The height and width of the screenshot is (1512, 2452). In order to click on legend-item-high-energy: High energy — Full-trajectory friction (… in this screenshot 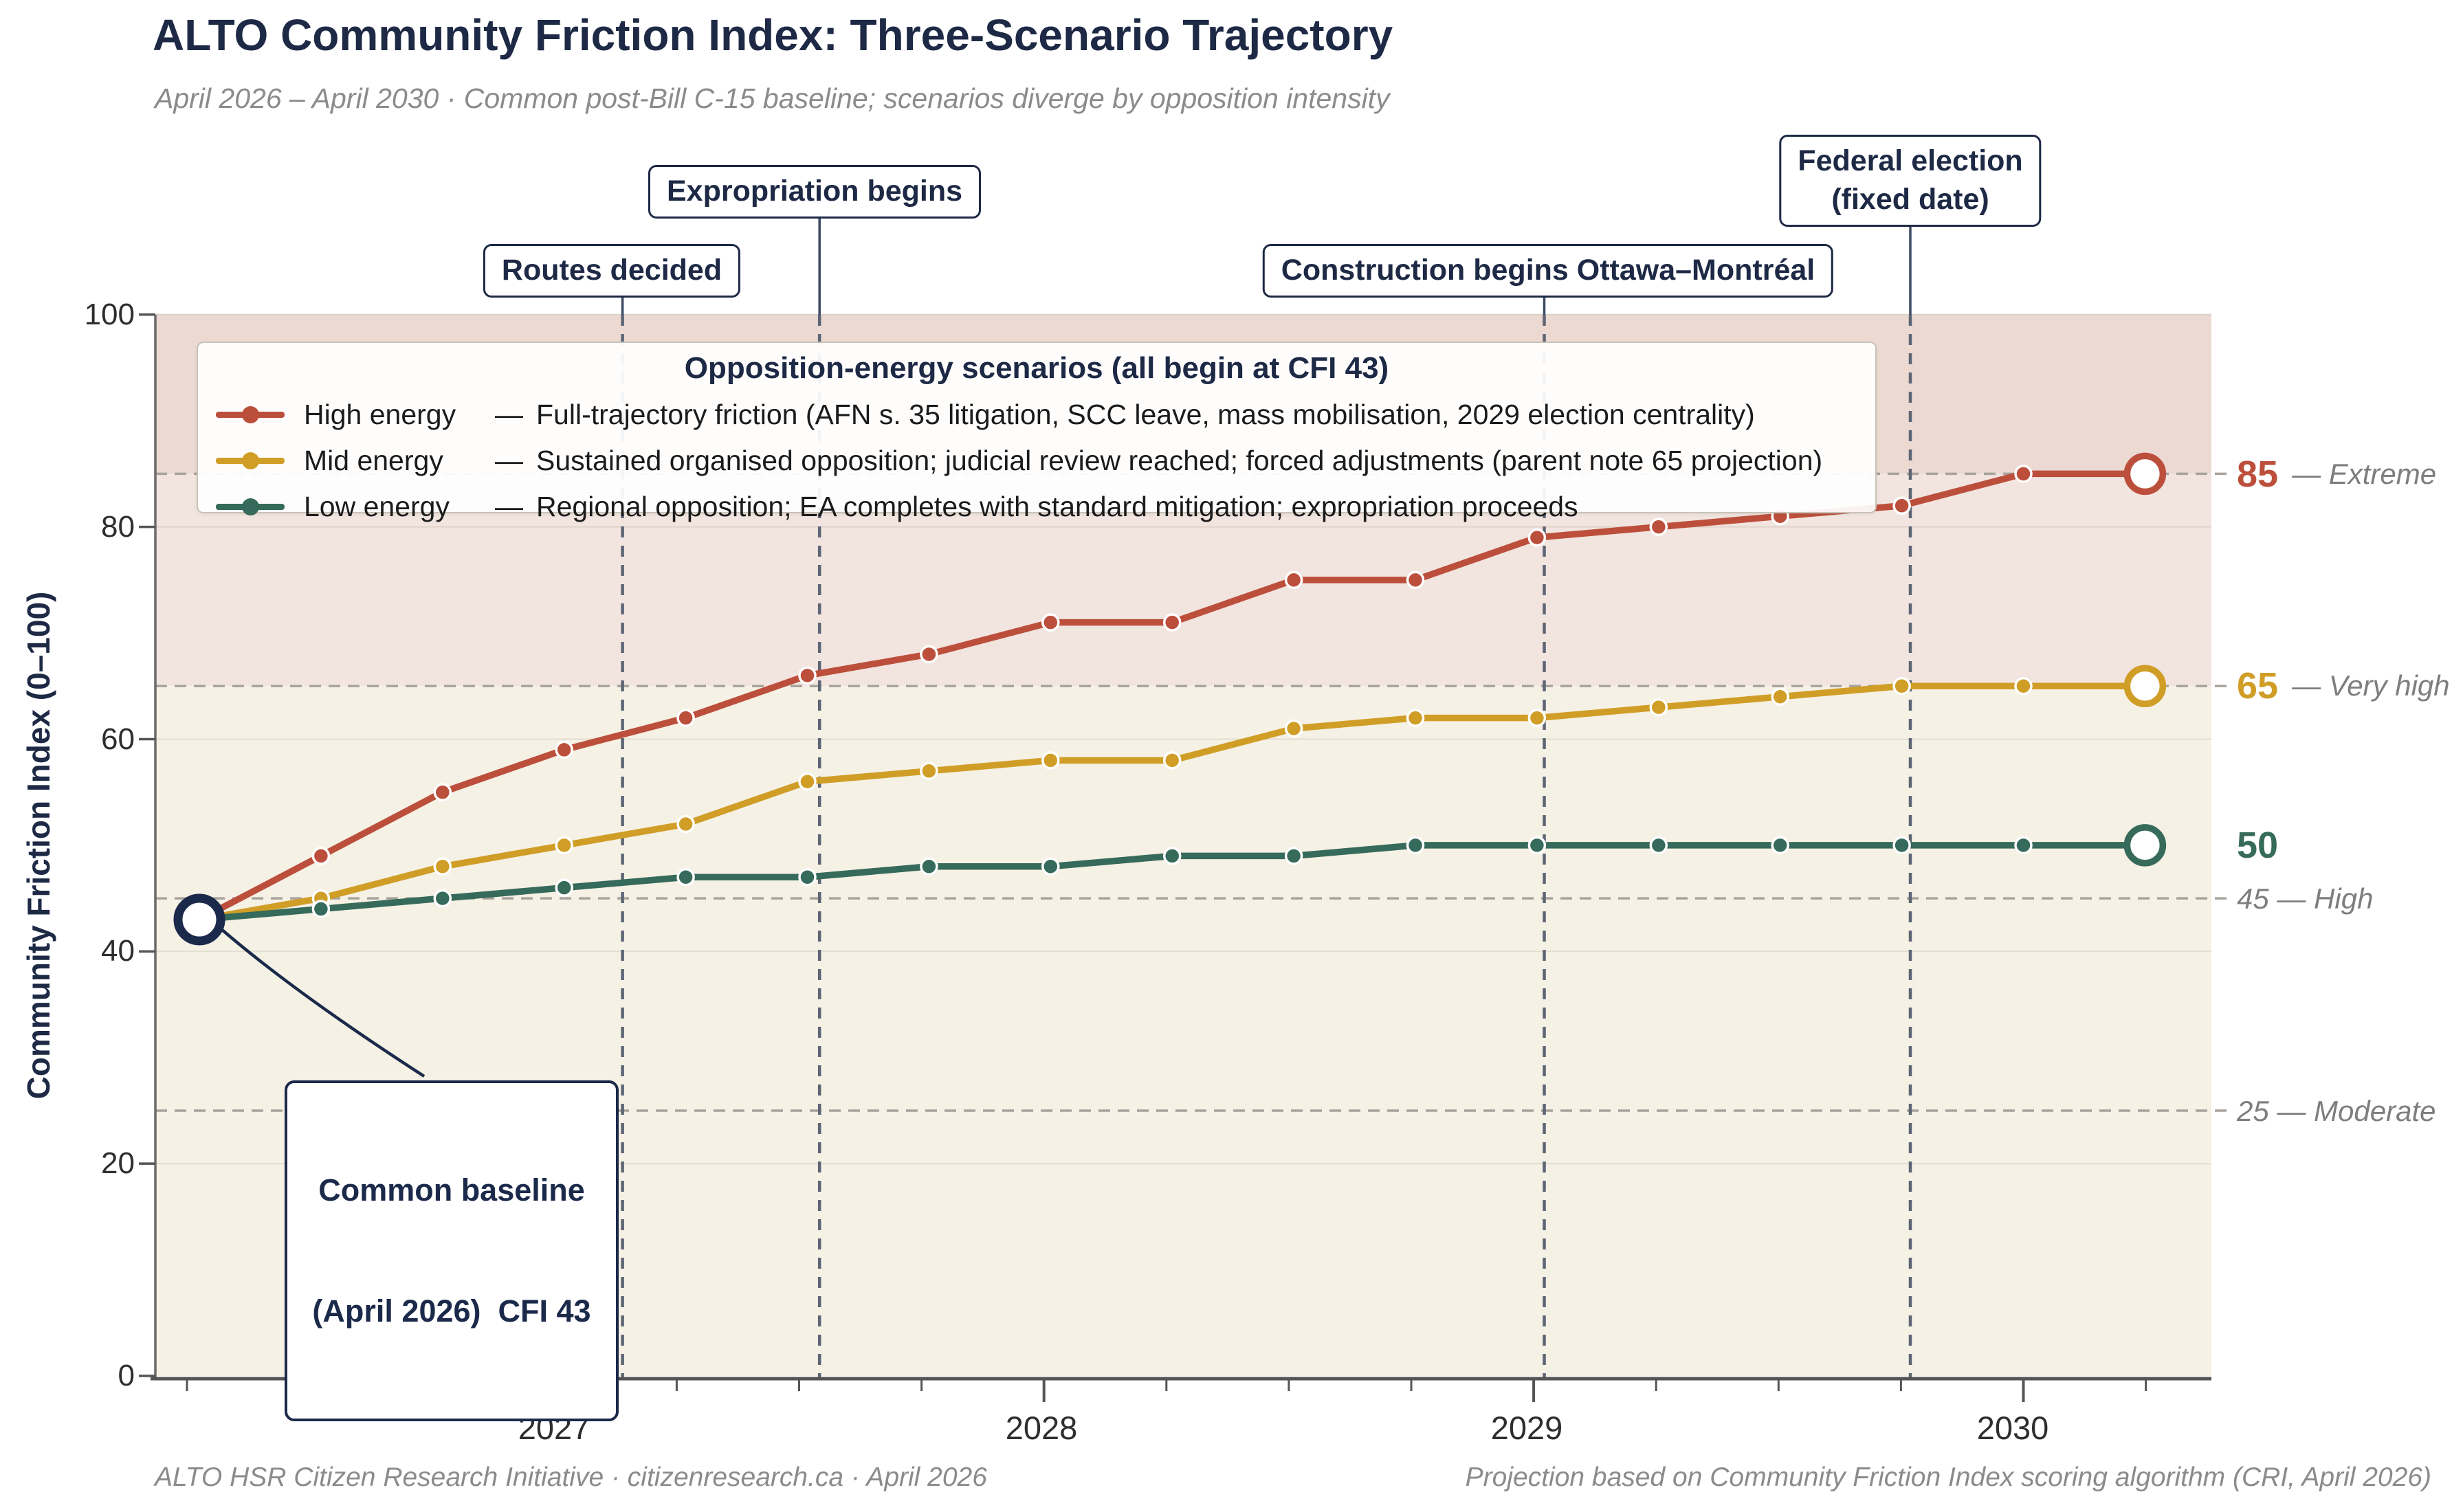, I will do `click(1046, 414)`.